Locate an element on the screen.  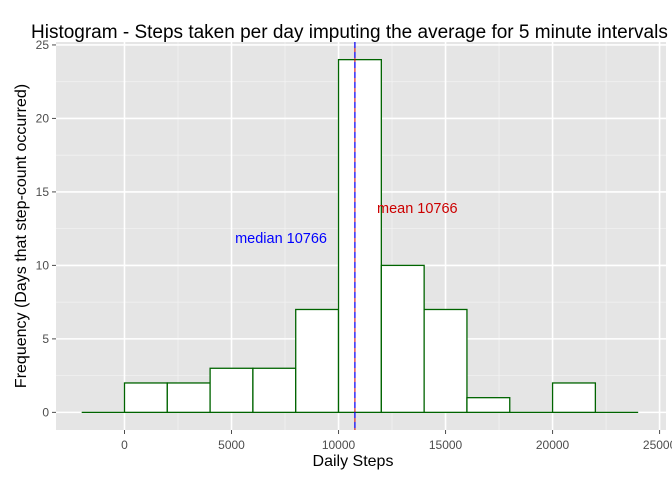
median-annotation: median 10766 is located at coordinates (281, 239).